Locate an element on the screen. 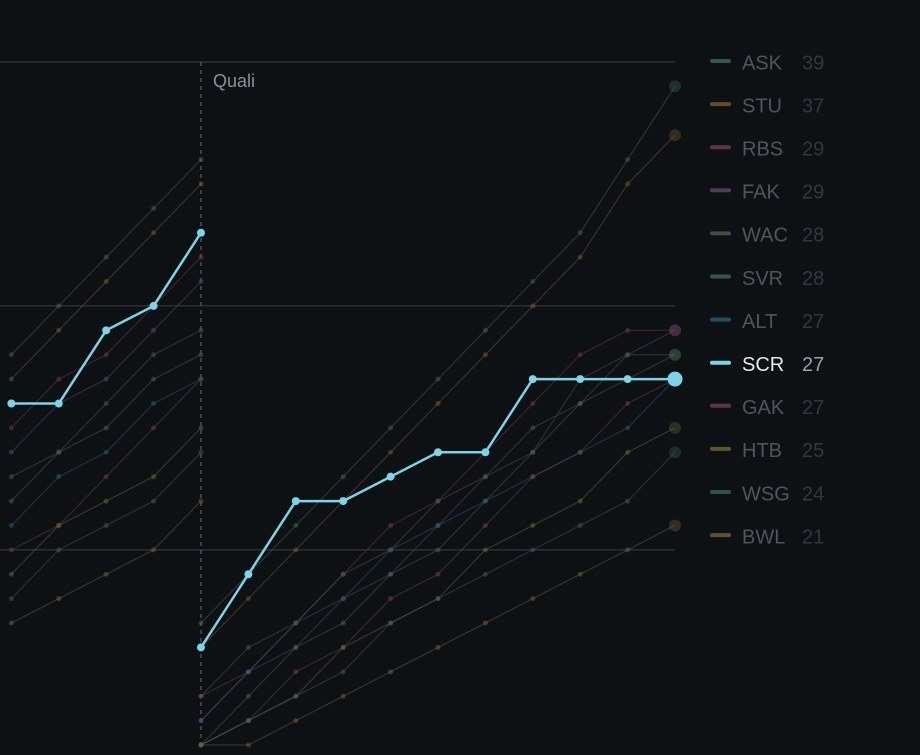 Image resolution: width=920 pixels, height=755 pixels. legend-name: ALT is located at coordinates (759, 322).